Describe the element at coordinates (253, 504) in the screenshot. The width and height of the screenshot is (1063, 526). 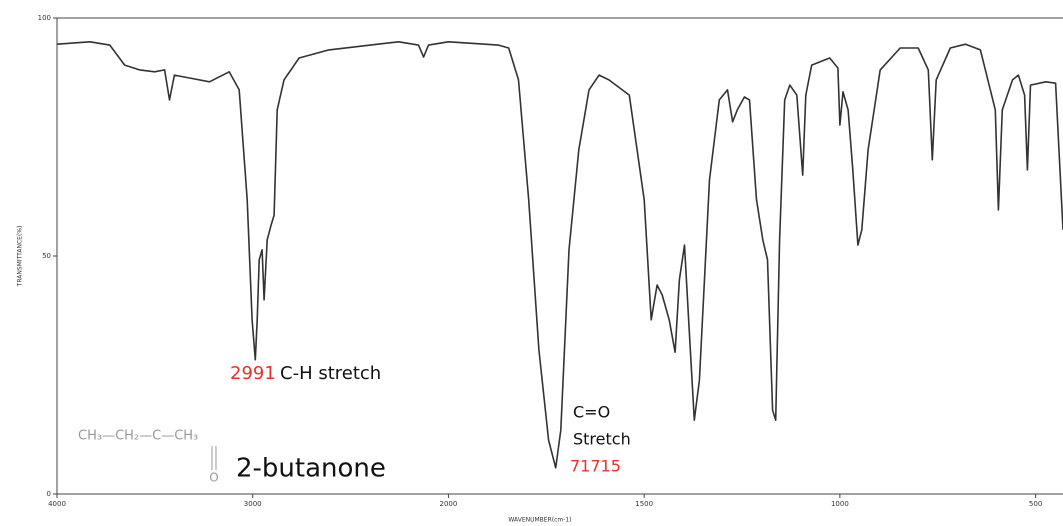
I see `x-tick-label: 3000` at that location.